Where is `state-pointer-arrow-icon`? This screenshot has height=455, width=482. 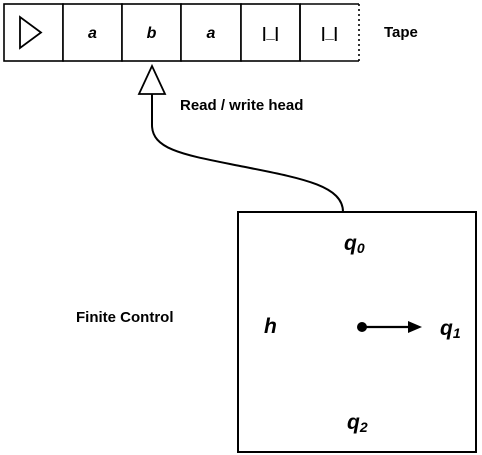 state-pointer-arrow-icon is located at coordinates (392, 327).